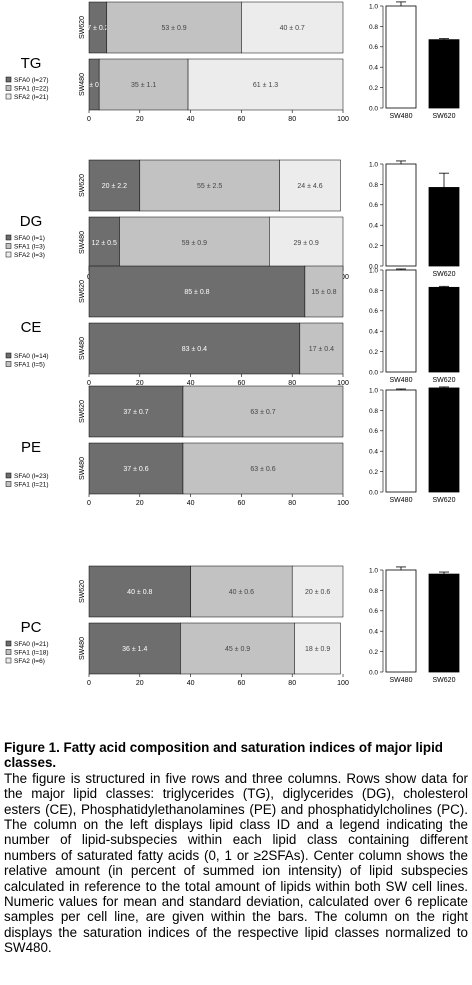 The image size is (472, 985). I want to click on bar-value-label: 63 ± 0.6, so click(262, 469).